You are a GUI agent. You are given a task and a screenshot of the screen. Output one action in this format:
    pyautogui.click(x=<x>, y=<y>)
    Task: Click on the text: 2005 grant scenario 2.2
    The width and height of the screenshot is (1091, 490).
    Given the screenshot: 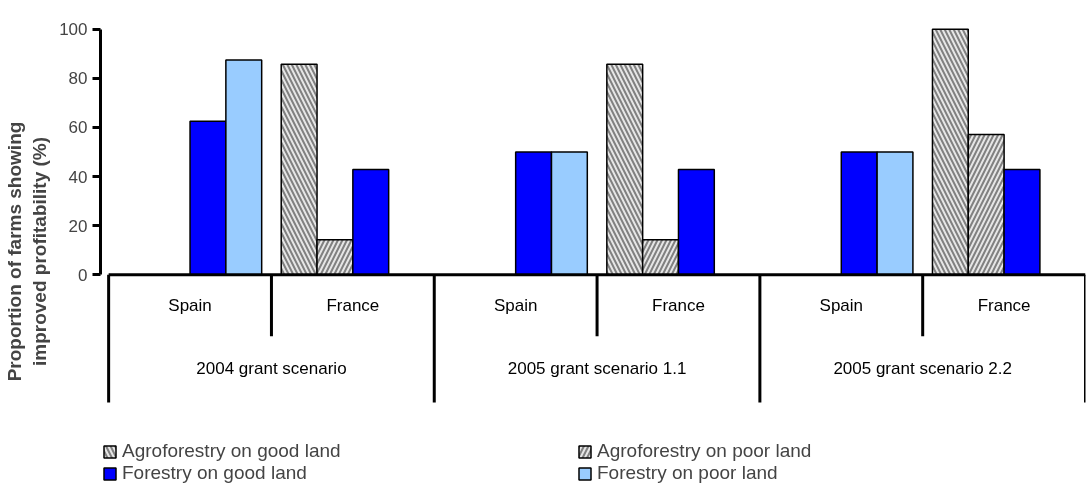 What is the action you would take?
    pyautogui.click(x=922, y=368)
    